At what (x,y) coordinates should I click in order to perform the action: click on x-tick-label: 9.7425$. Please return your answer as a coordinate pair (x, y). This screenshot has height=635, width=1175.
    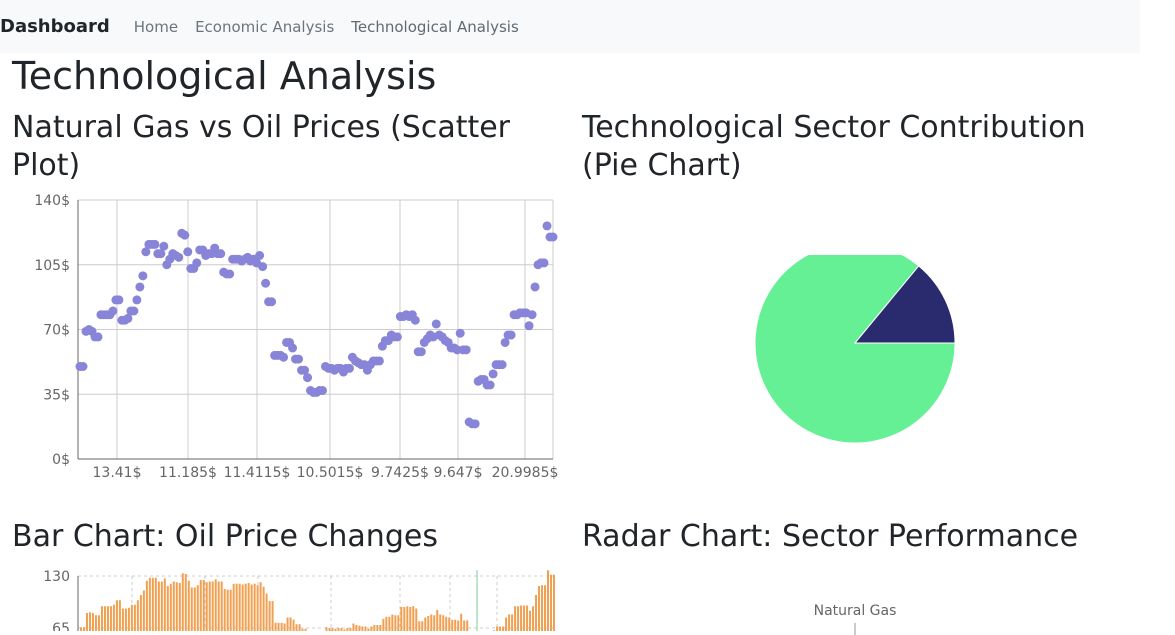
    Looking at the image, I should click on (400, 473).